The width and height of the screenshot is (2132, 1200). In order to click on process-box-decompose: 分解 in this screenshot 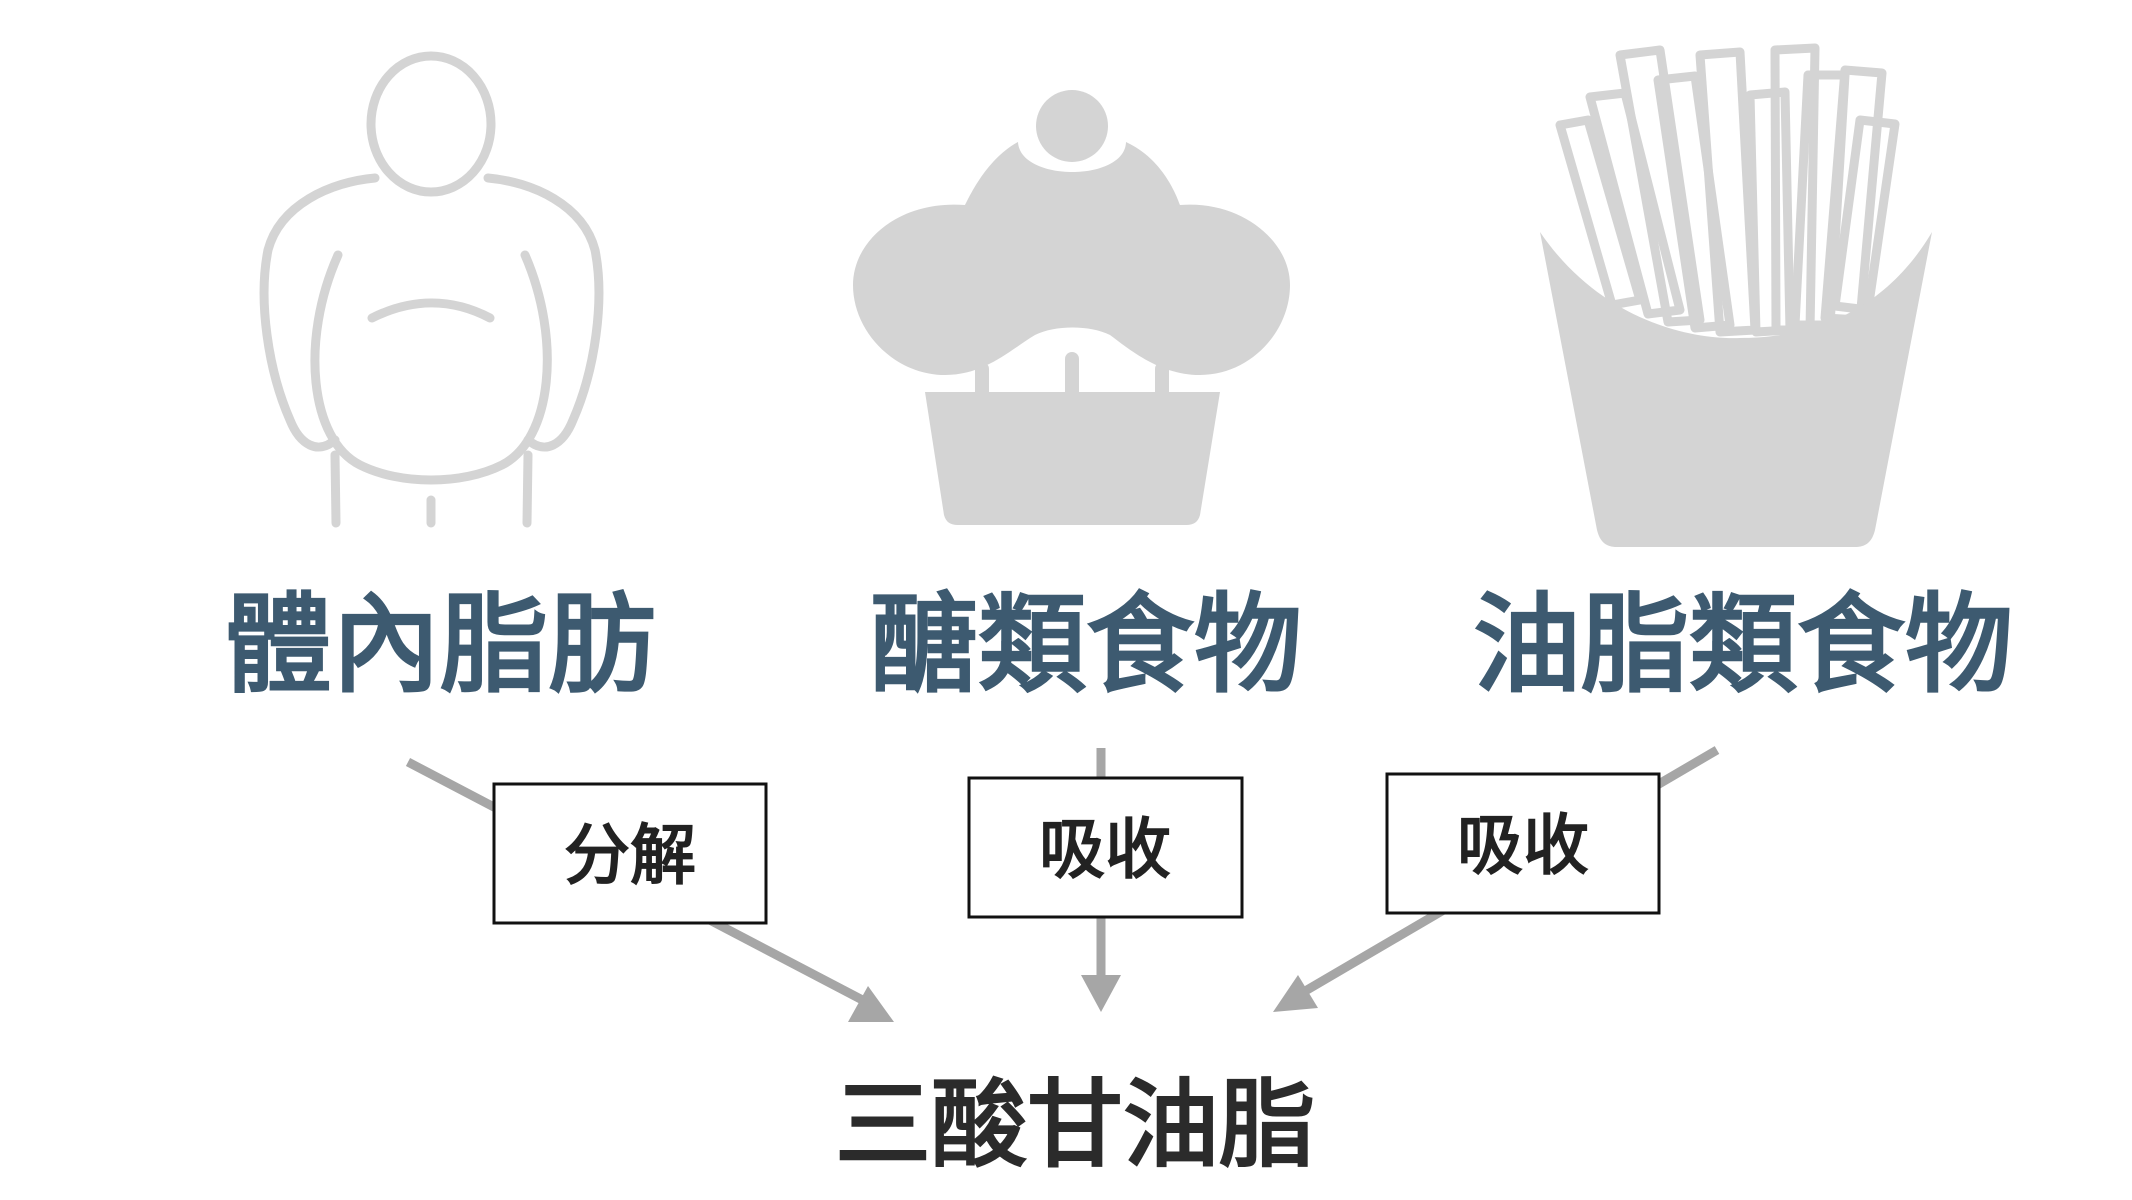, I will do `click(630, 853)`.